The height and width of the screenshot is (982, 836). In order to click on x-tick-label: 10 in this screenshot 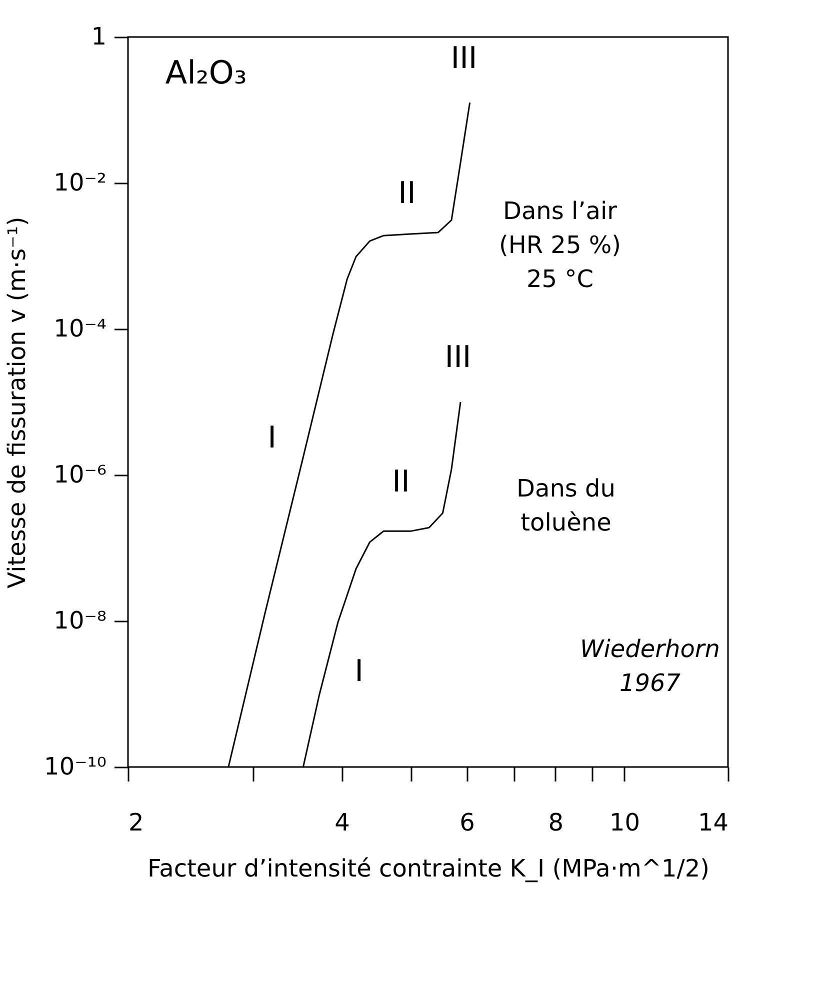, I will do `click(624, 822)`.